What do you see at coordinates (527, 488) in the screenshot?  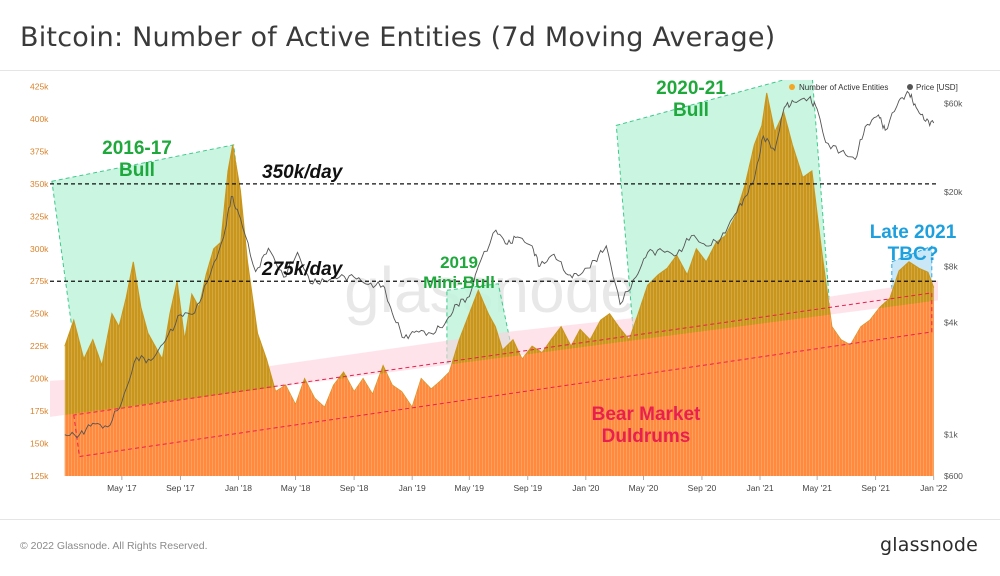 I see `x-tick-label: Sep '19` at bounding box center [527, 488].